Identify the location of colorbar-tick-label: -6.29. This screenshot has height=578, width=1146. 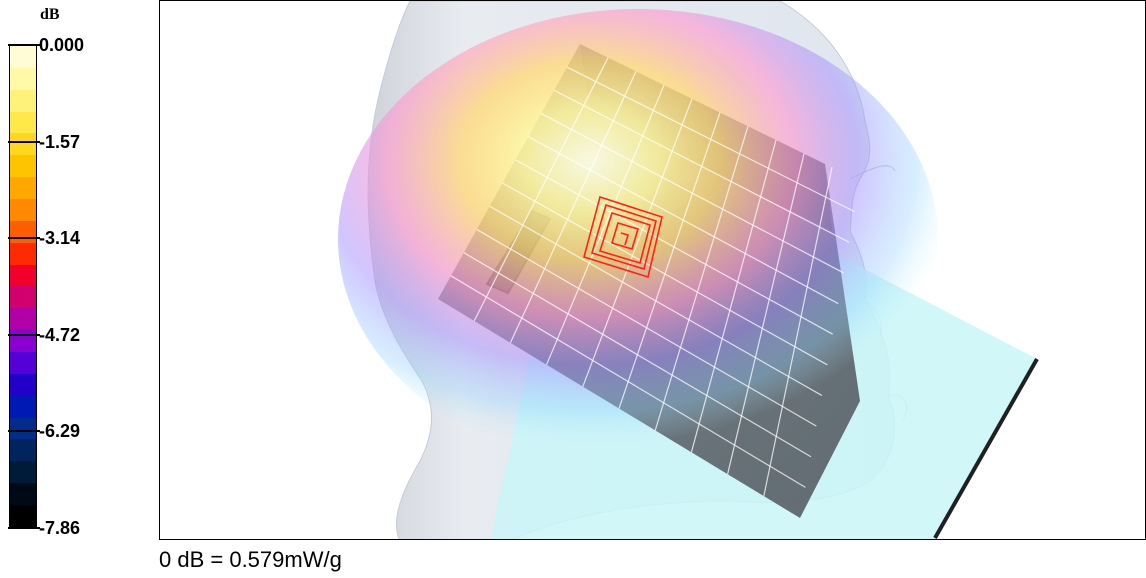
(60, 431).